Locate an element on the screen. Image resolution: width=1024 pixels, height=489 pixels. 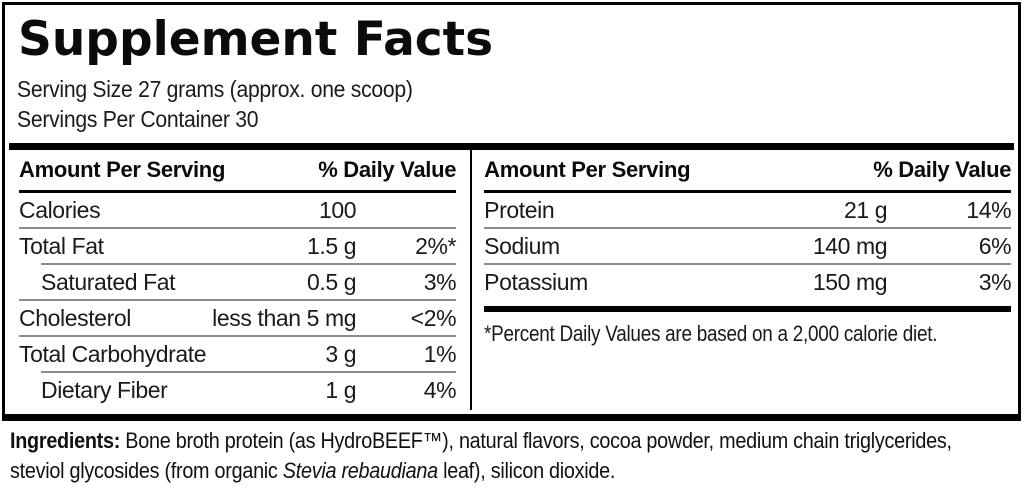
table-row-saturated-fat: Saturated Fat 0.5 g 3% is located at coordinates (238, 282).